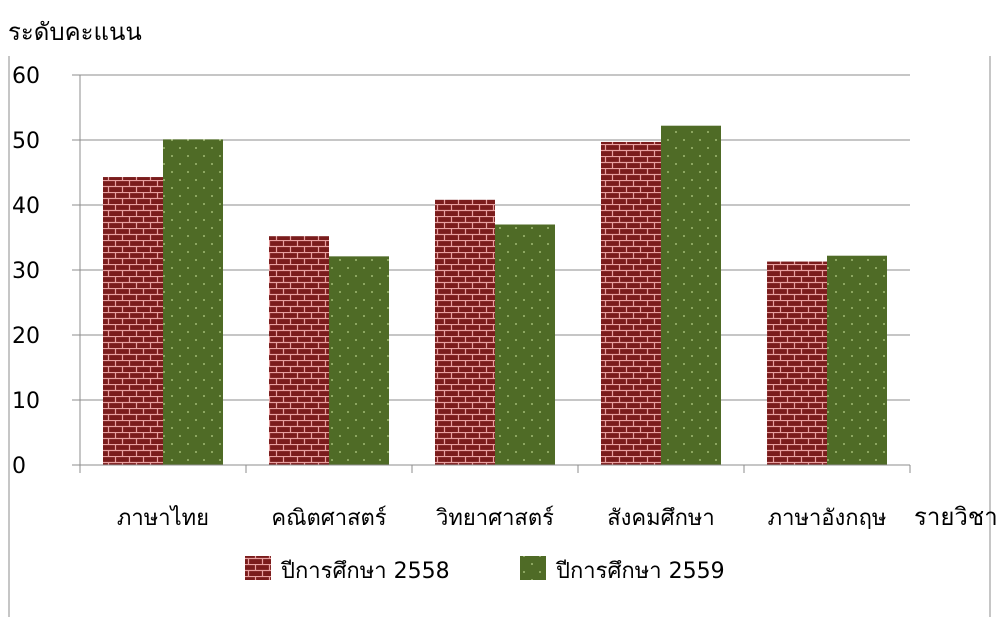  Describe the element at coordinates (163, 518) in the screenshot. I see `x-tick-label: ภาษาไทย` at that location.